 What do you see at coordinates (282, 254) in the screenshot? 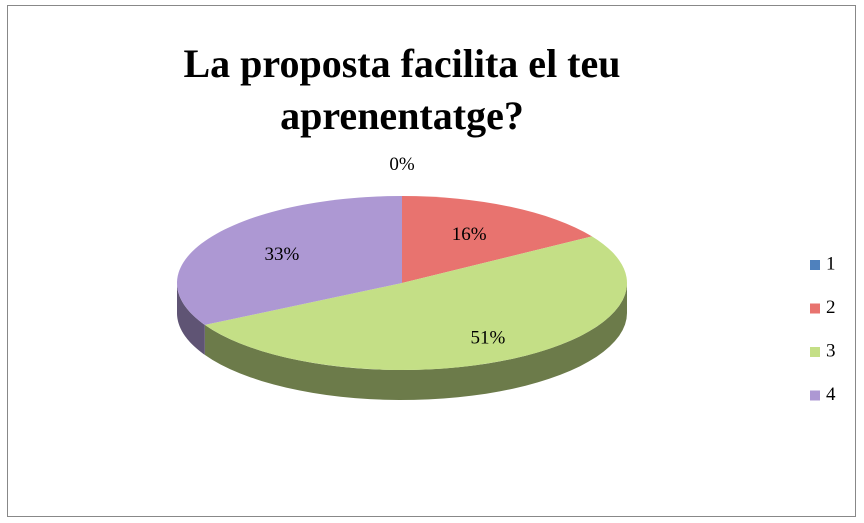
I see `data-label: 33%` at bounding box center [282, 254].